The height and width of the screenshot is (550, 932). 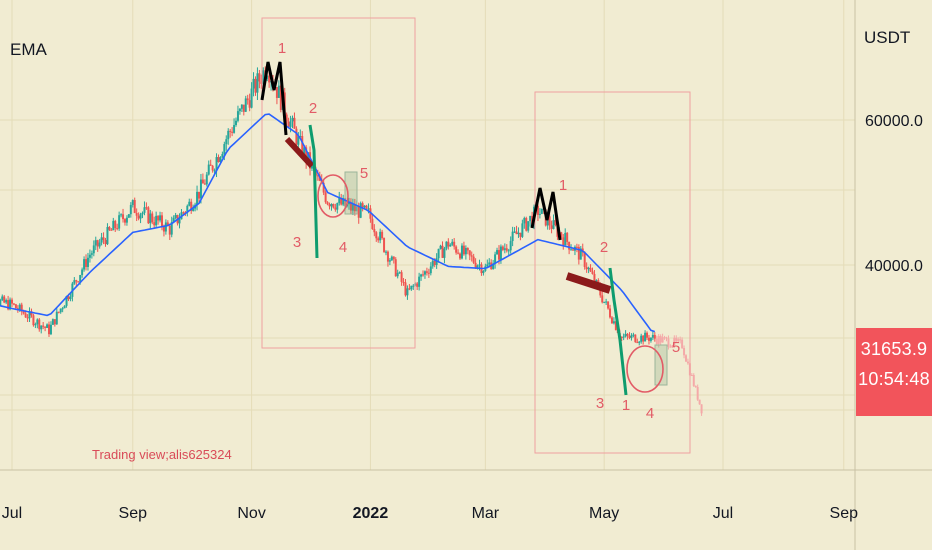 What do you see at coordinates (612, 272) in the screenshot?
I see `wave-box-second` at bounding box center [612, 272].